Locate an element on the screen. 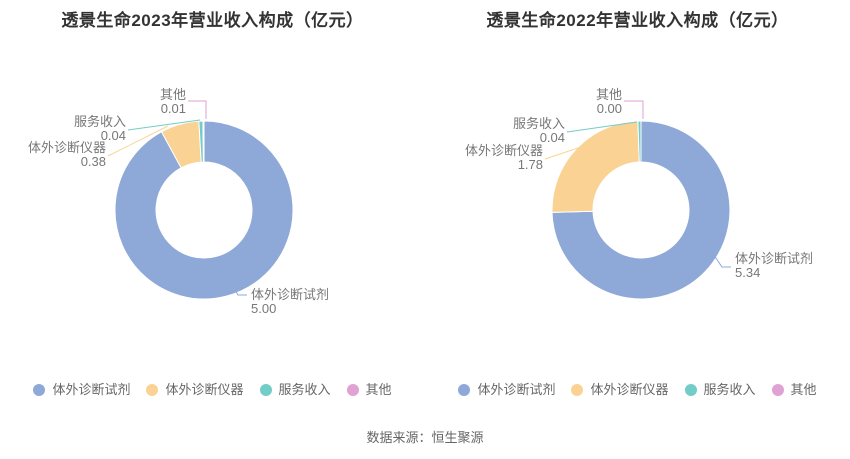 This screenshot has width=850, height=459. slice-label-value-0: 5.00 is located at coordinates (263, 308).